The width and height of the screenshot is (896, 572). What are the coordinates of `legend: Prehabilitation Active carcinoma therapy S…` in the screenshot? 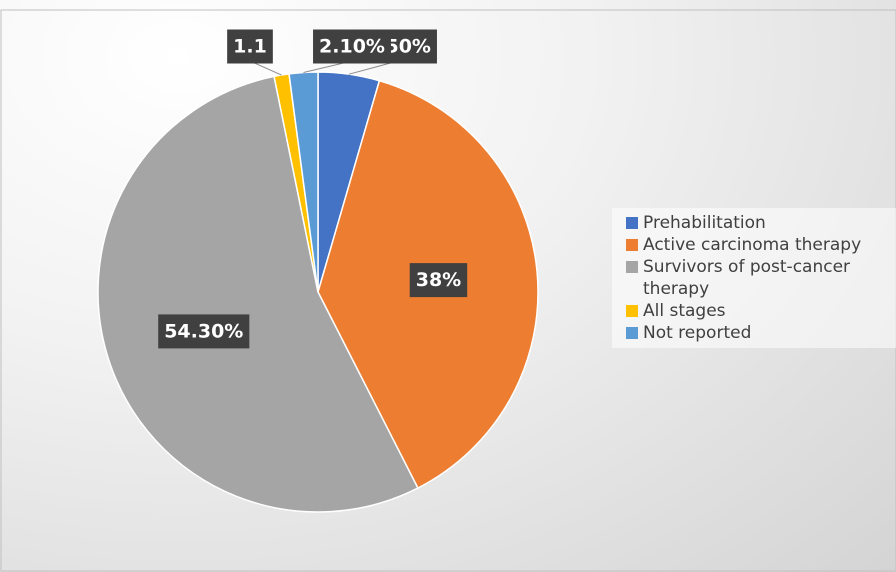 It's located at (754, 278).